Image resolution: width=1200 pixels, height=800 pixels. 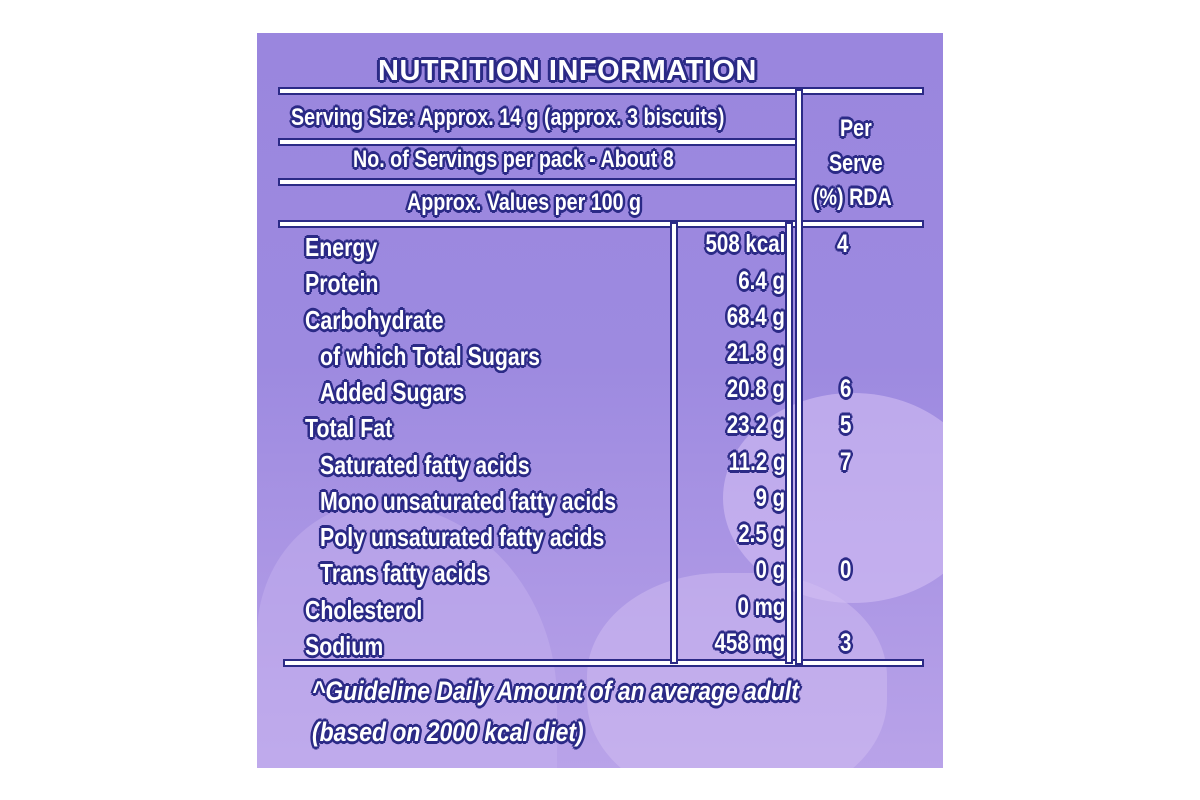 I want to click on rda-header-line3: (%) RDA, so click(x=852, y=197).